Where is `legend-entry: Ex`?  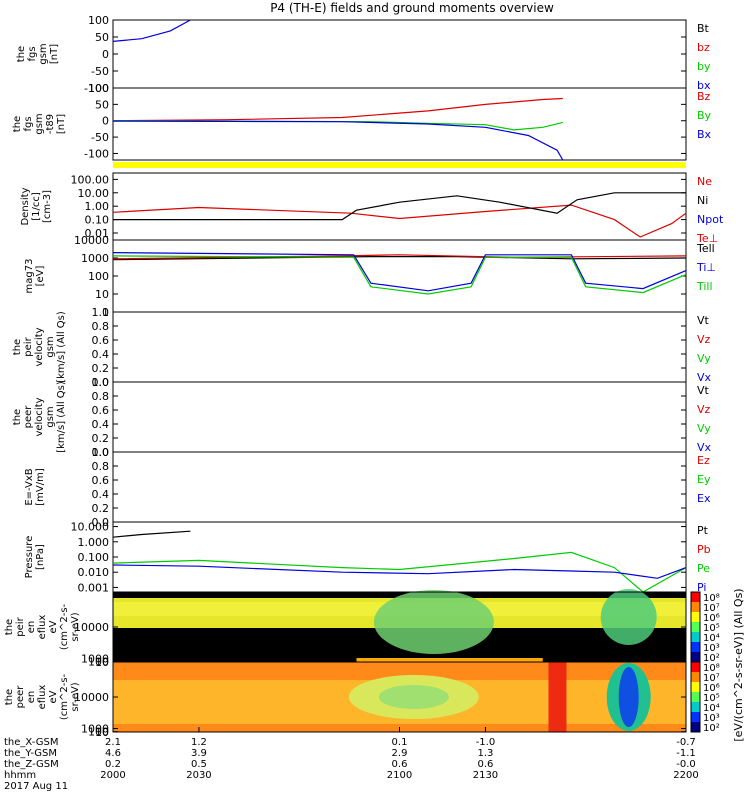 legend-entry: Ex is located at coordinates (704, 498).